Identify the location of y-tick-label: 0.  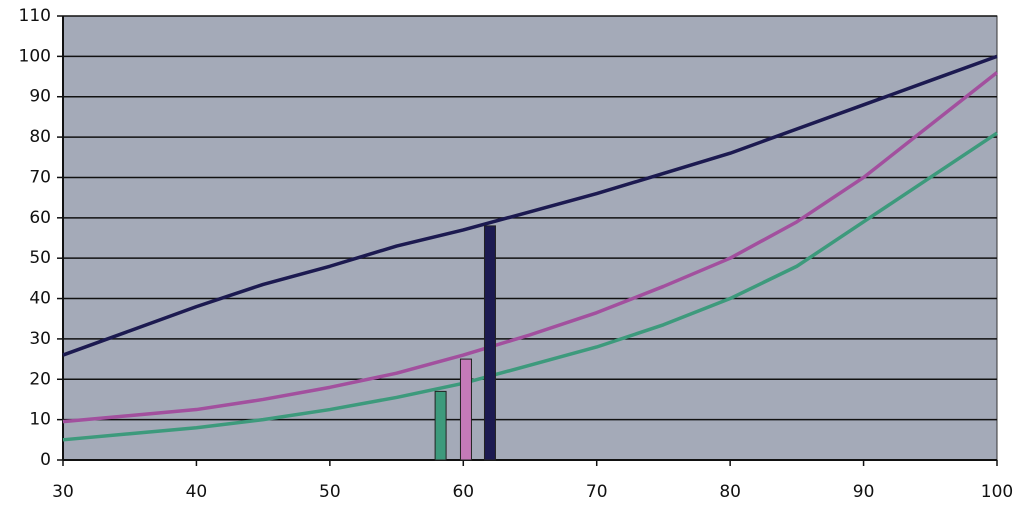
(45, 460).